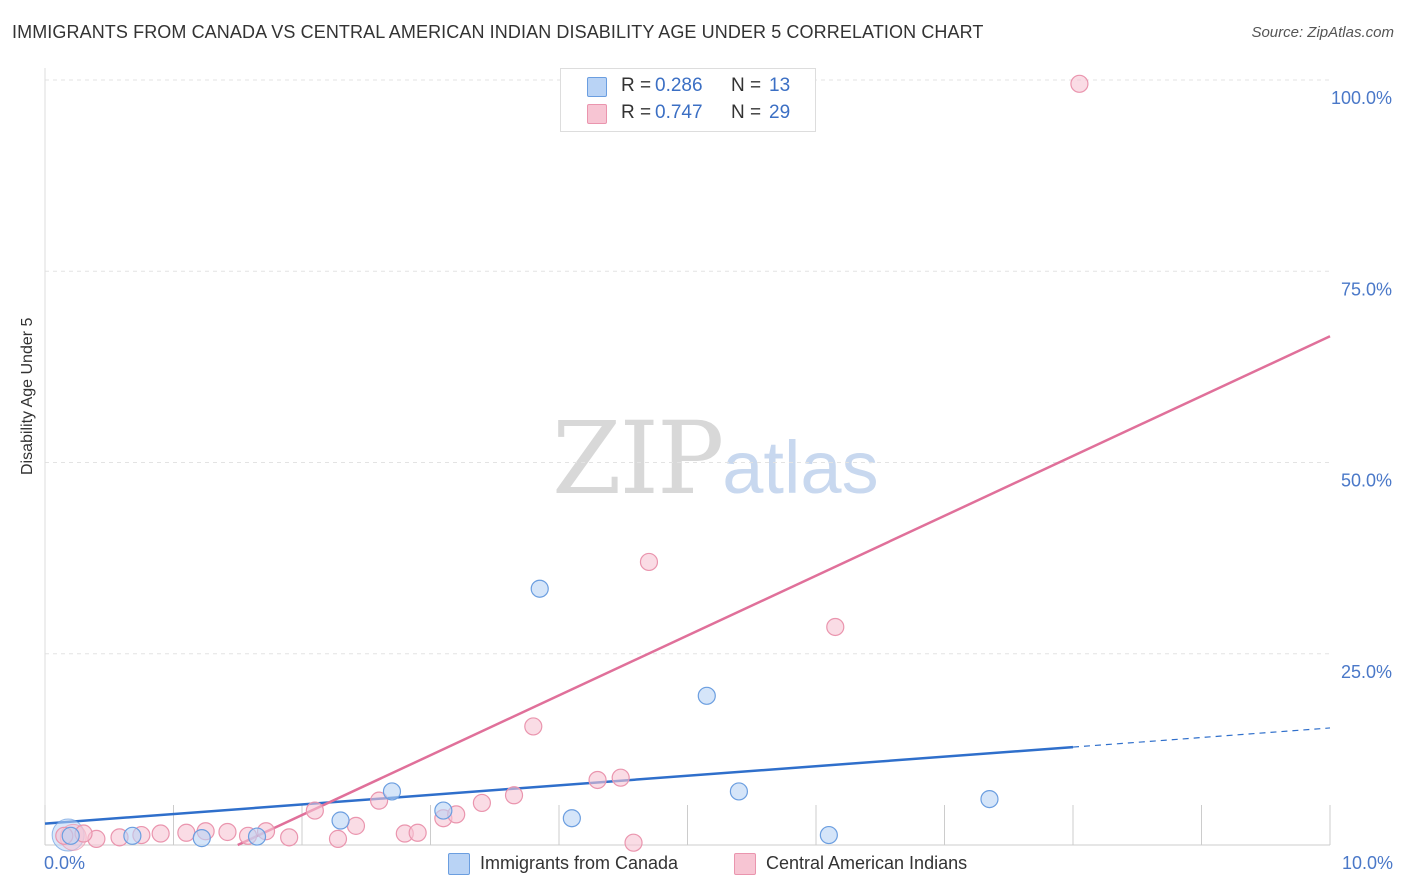 The height and width of the screenshot is (892, 1406). What do you see at coordinates (688, 100) in the screenshot?
I see `stats-legend: R = 0.286 N = 13 R = 0.747 N = 29` at bounding box center [688, 100].